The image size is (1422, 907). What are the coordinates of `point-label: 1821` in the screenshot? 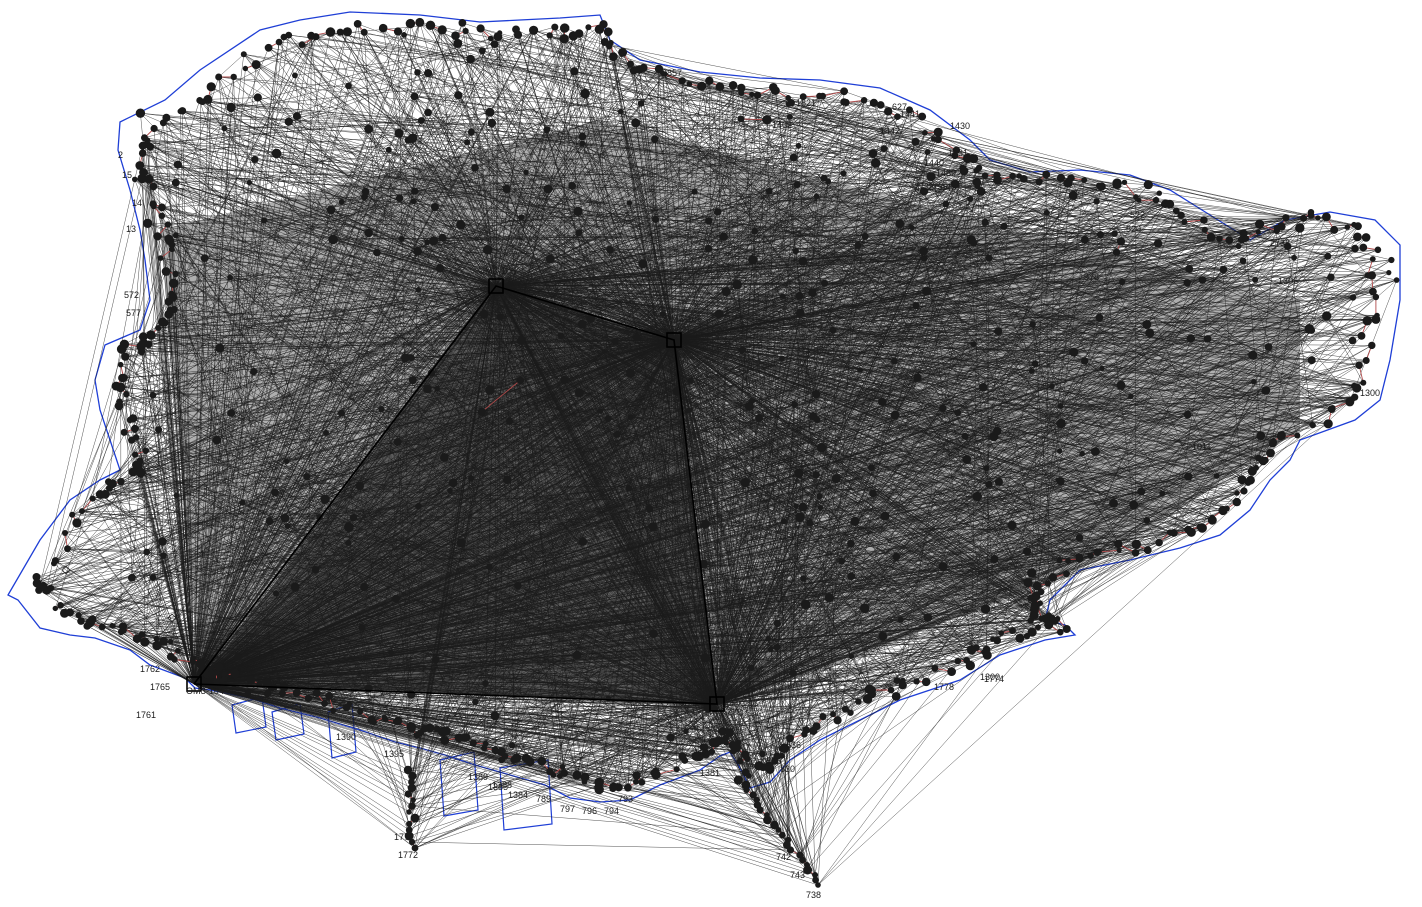 It's located at (806, 103).